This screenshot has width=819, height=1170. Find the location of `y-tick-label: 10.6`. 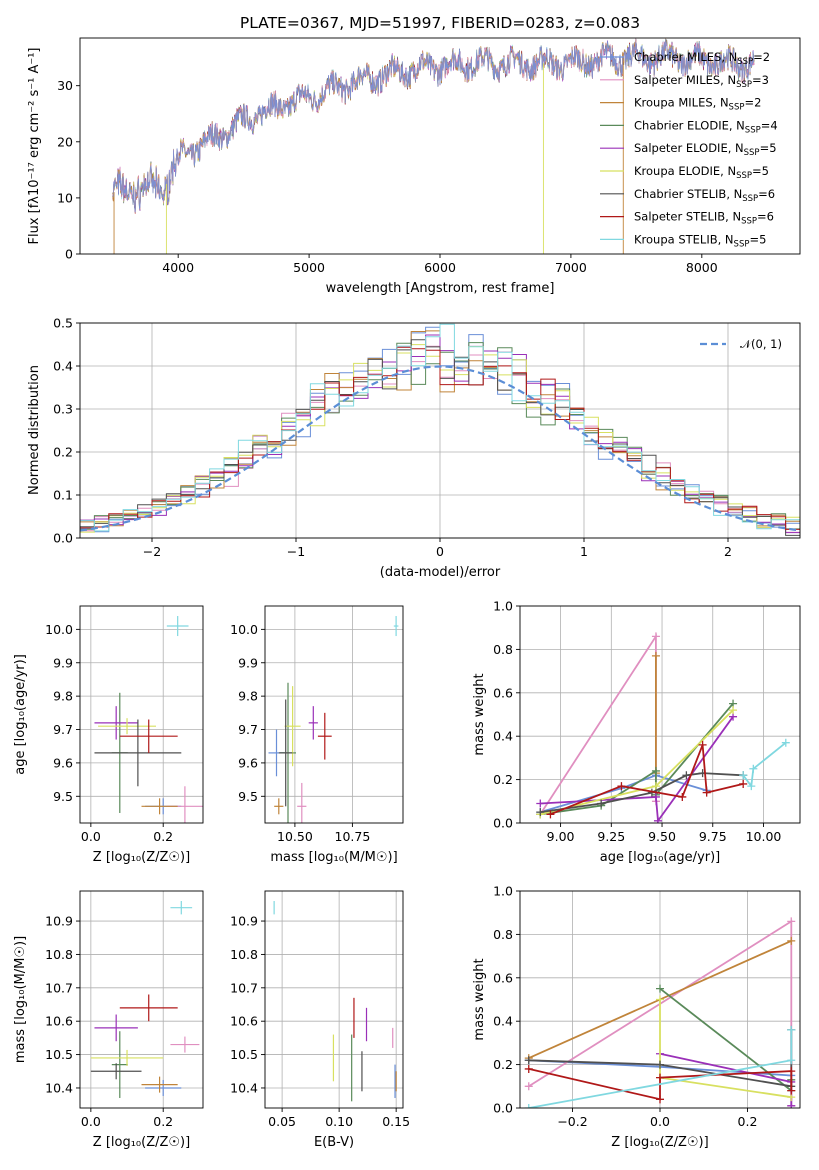

y-tick-label: 10.6 is located at coordinates (244, 1021).